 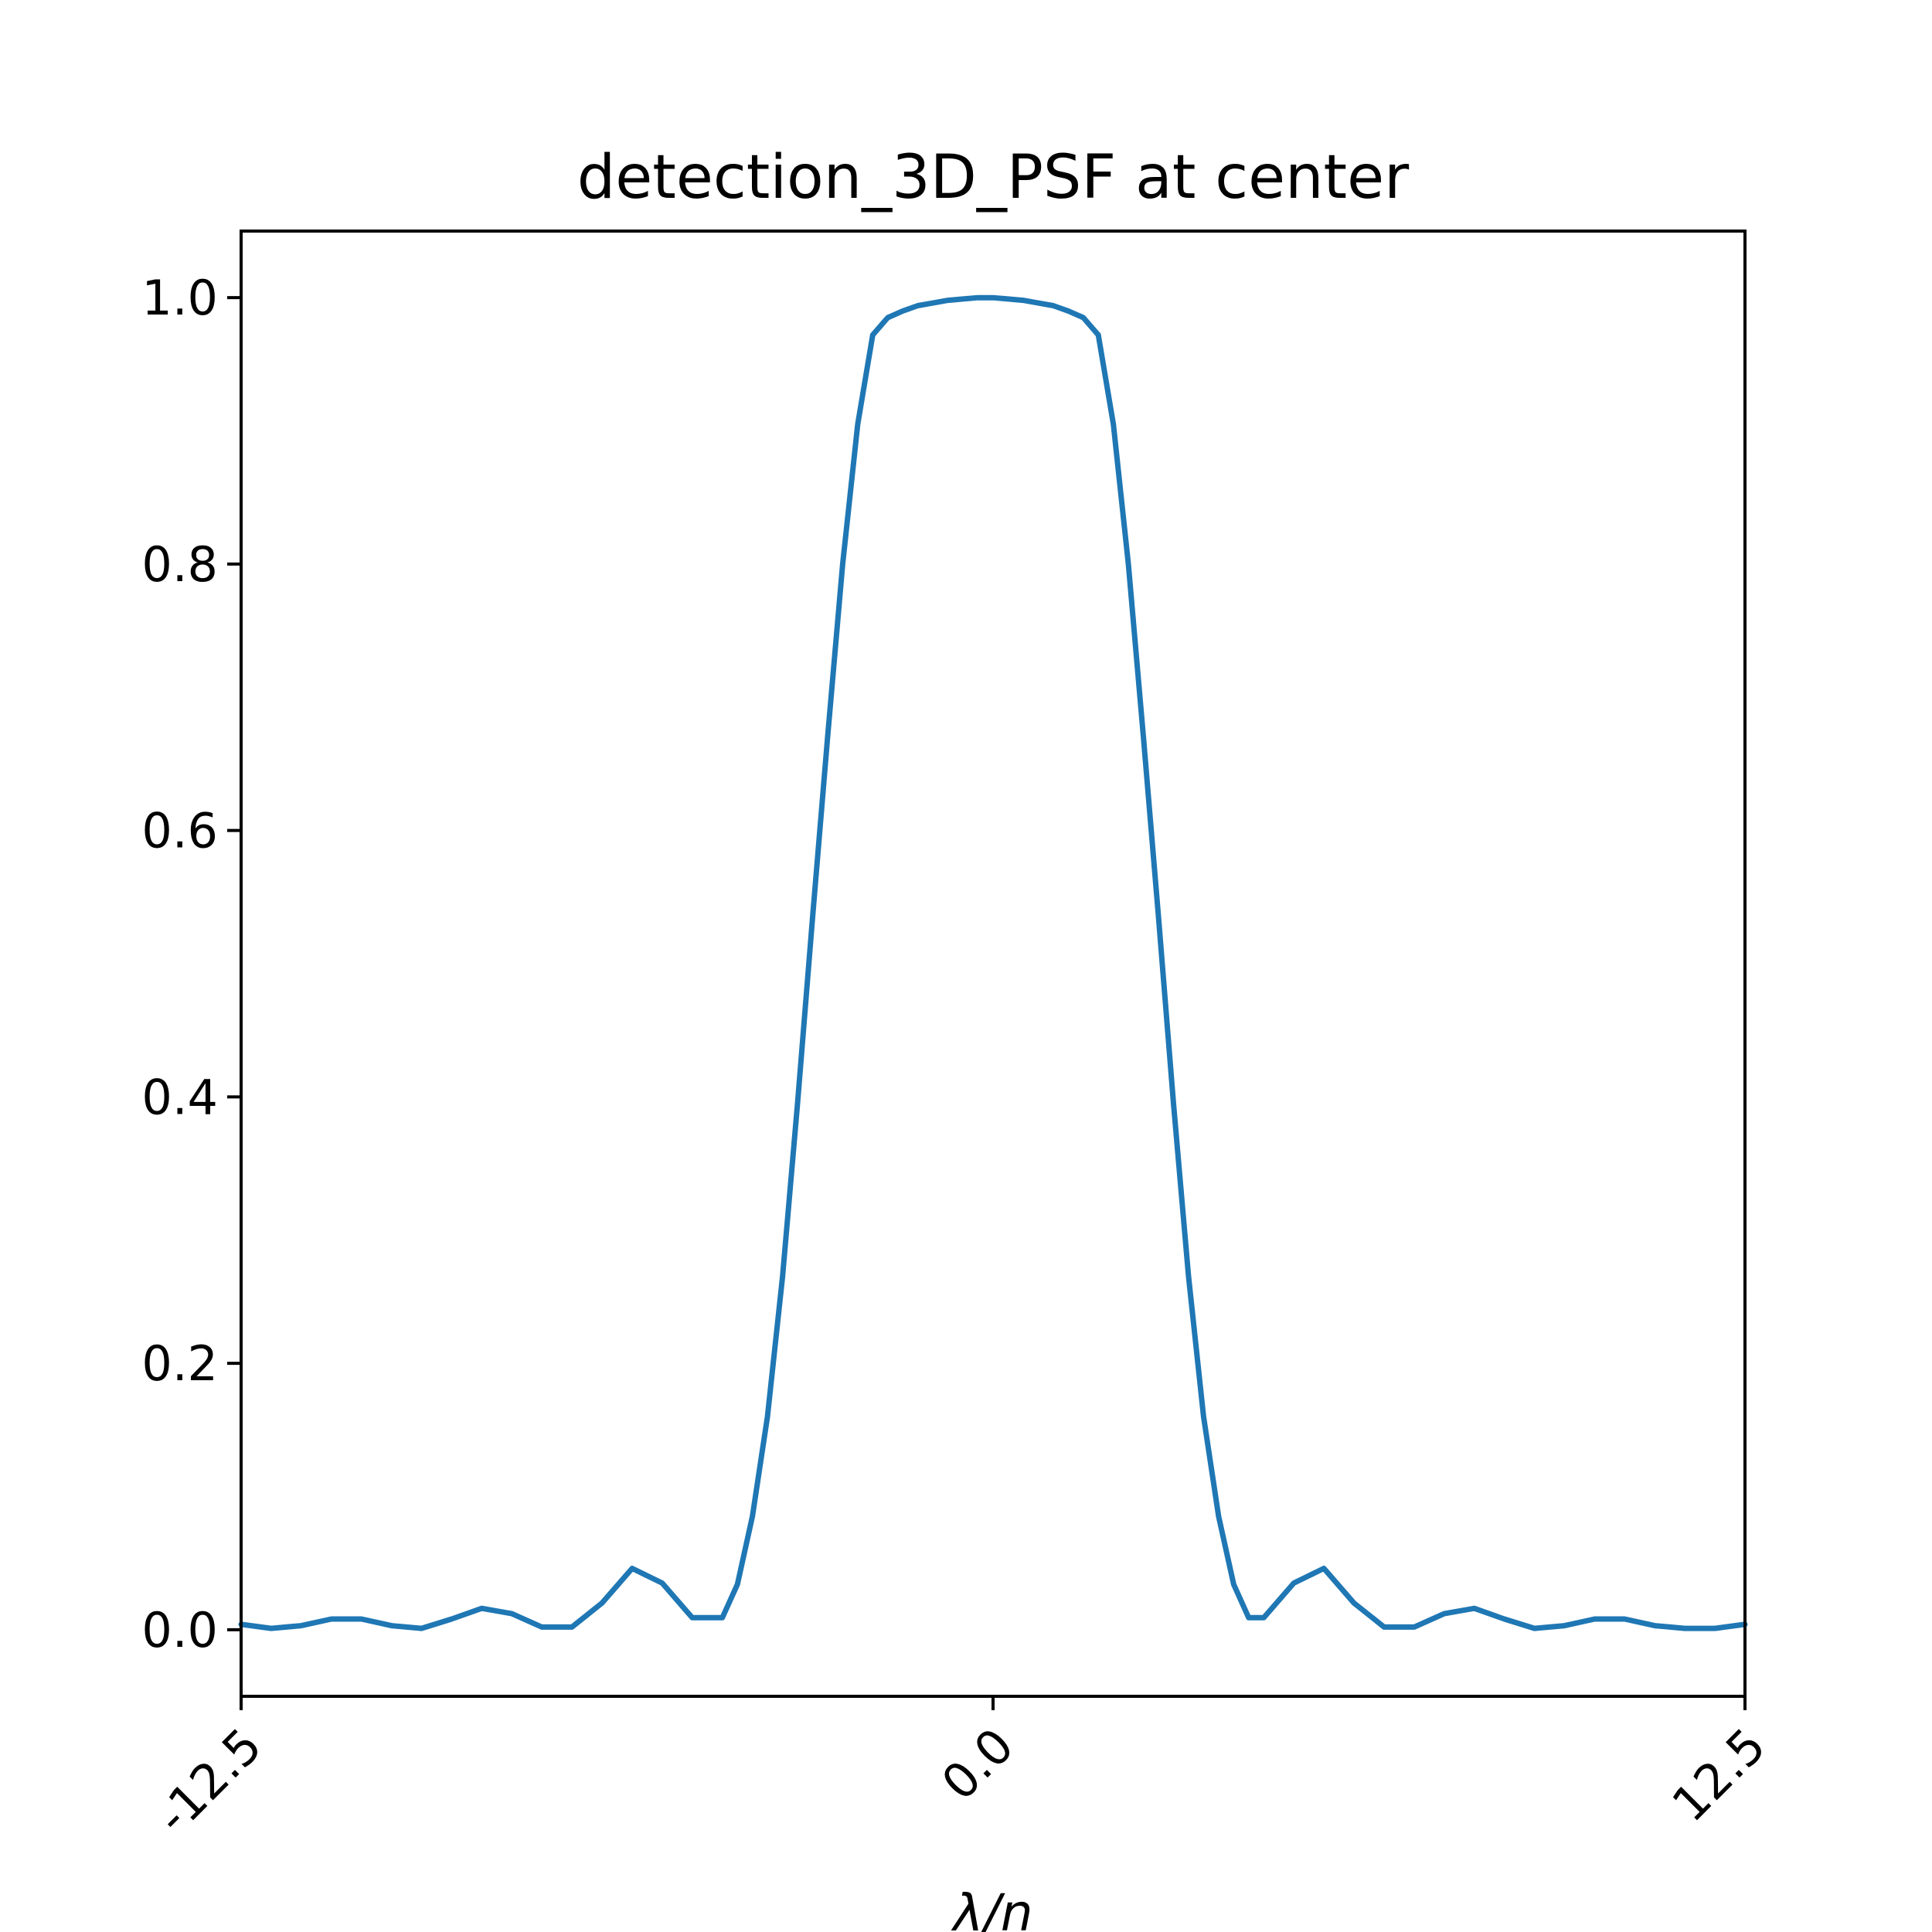 What do you see at coordinates (179, 831) in the screenshot?
I see `y-tick-label: 0.6` at bounding box center [179, 831].